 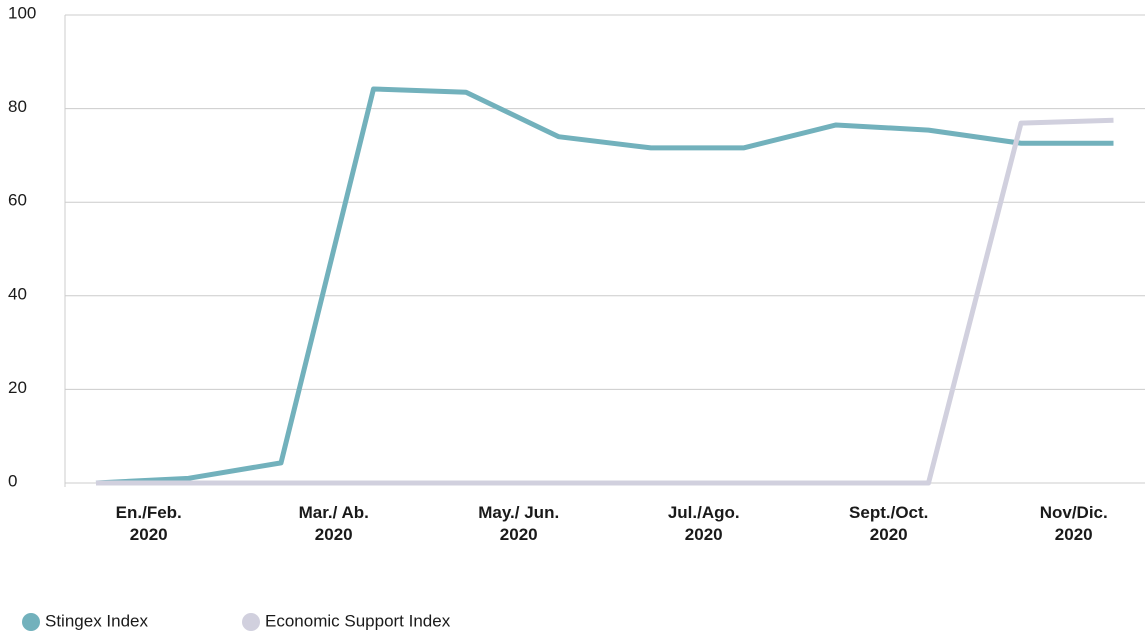 What do you see at coordinates (149, 523) in the screenshot?
I see `x-tick-label: En./Feb. 2020` at bounding box center [149, 523].